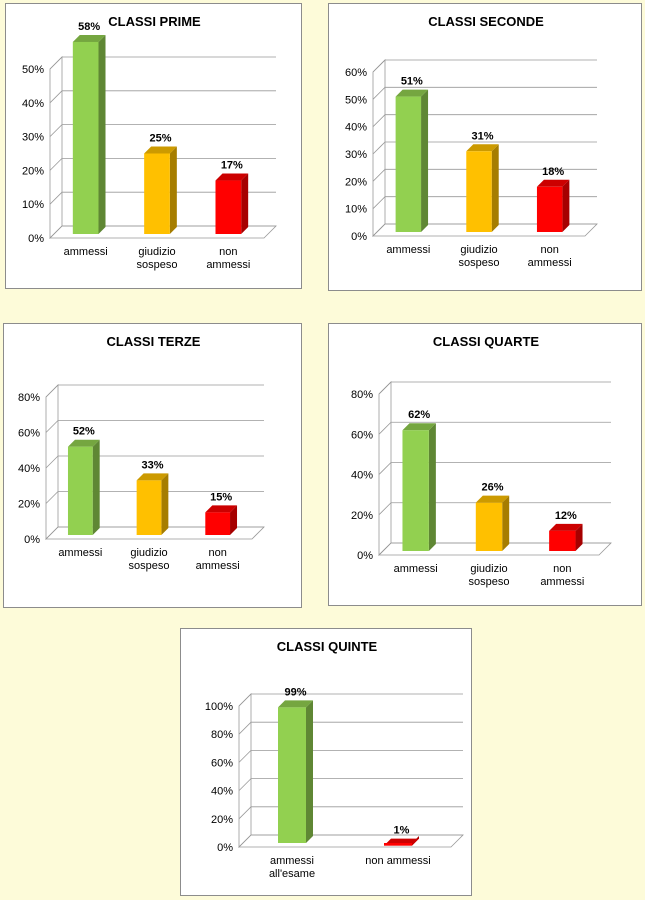  I want to click on value-label: 99%, so click(295, 692).